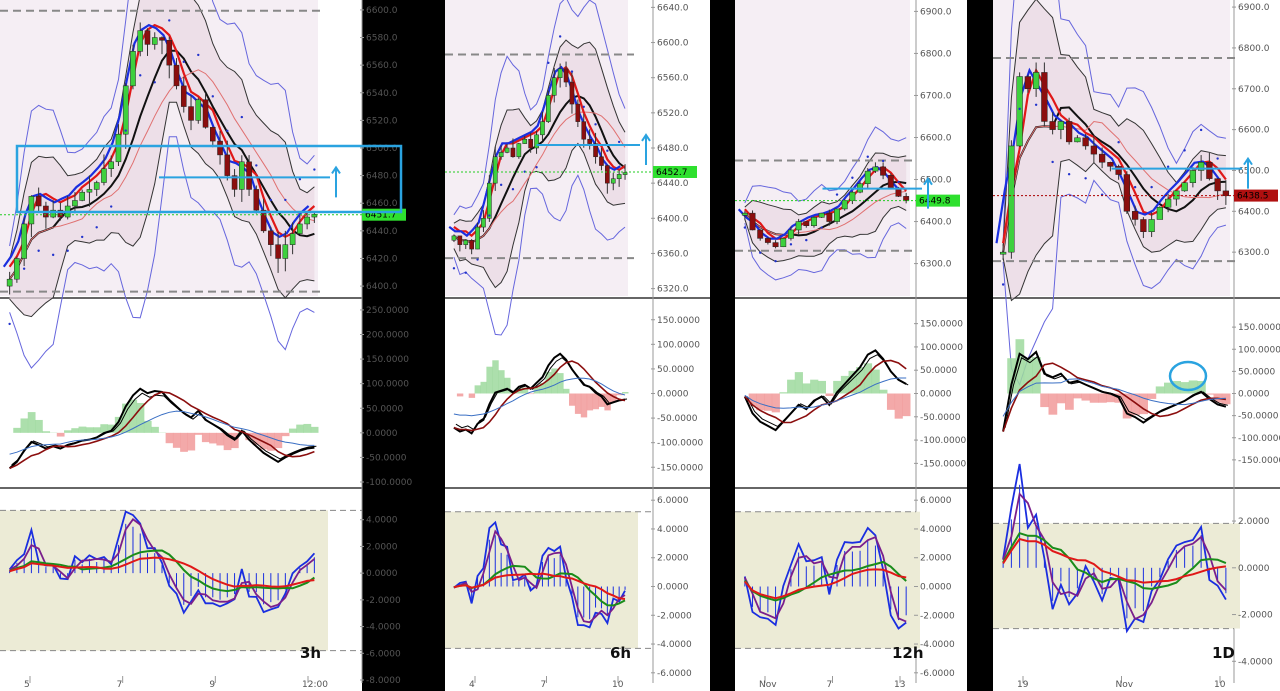 The height and width of the screenshot is (691, 1280). I want to click on x-tick-label: 13, so click(899, 685).